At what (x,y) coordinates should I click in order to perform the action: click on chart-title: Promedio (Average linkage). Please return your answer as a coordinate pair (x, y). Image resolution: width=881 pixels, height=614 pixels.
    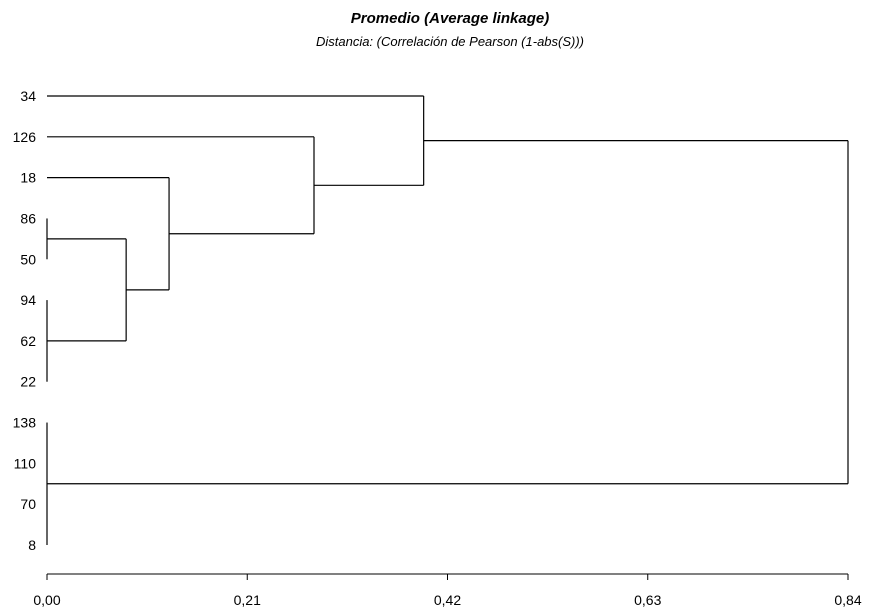
    Looking at the image, I should click on (450, 18).